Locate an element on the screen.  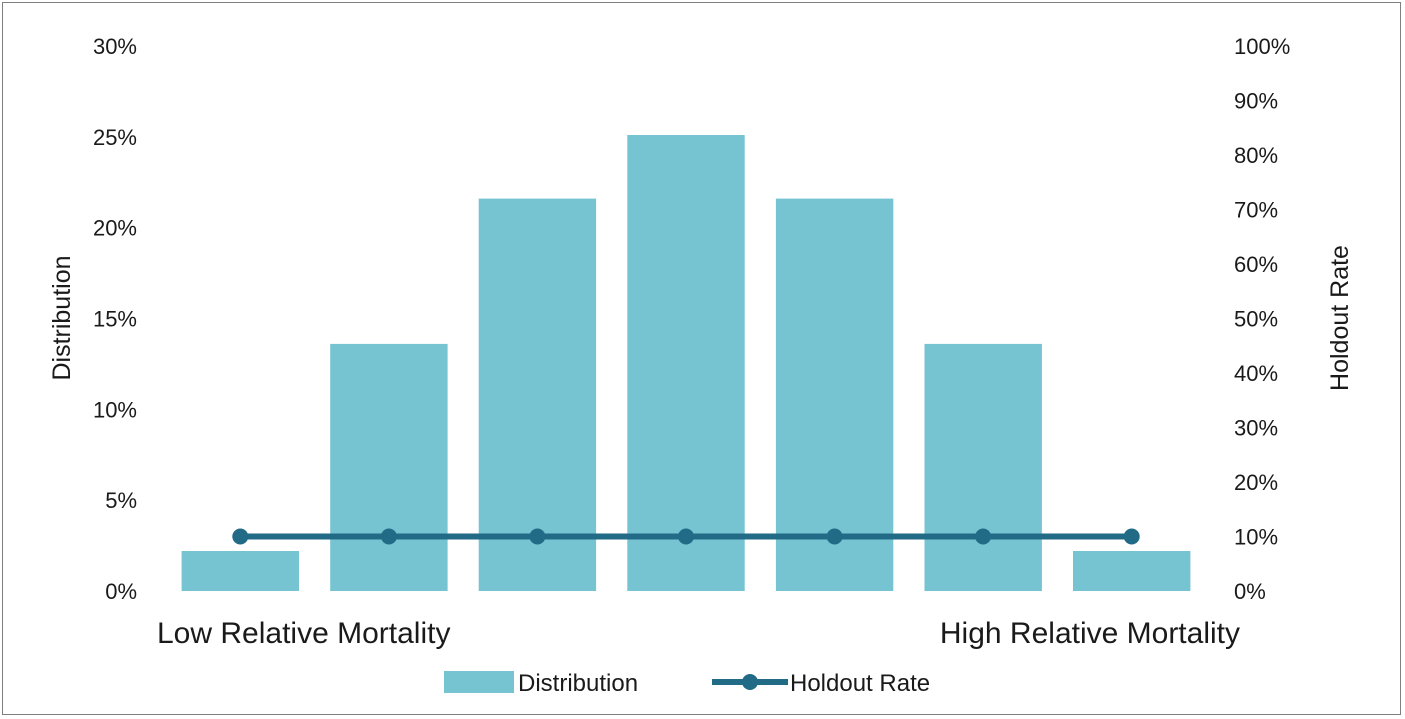
left-tick-label: 15% is located at coordinates (115, 319).